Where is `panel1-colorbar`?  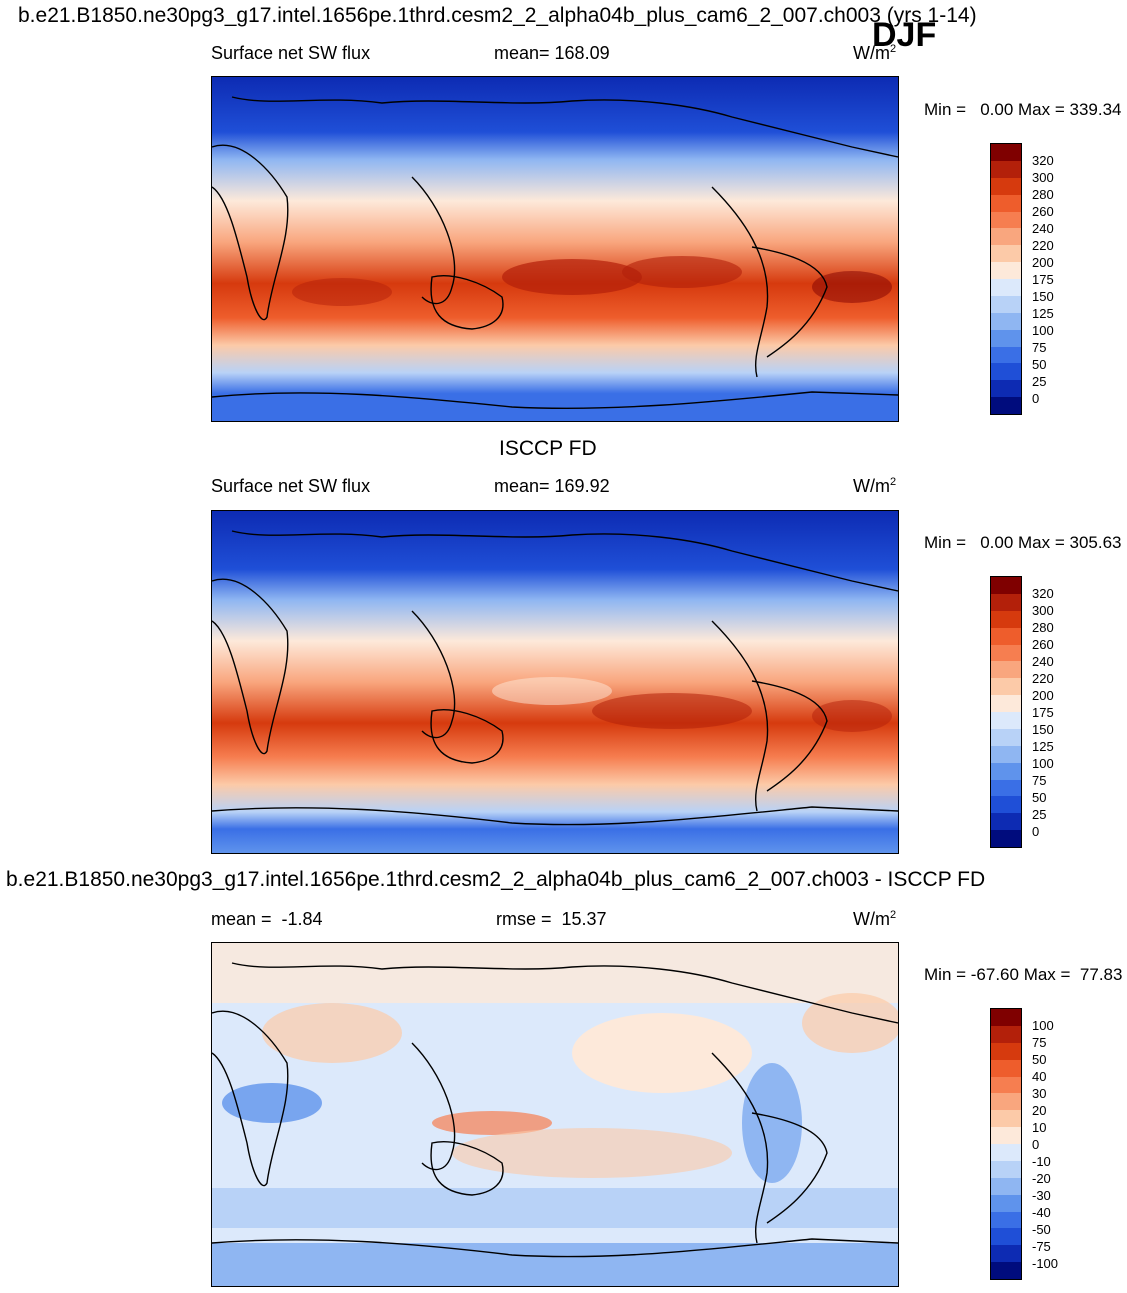 panel1-colorbar is located at coordinates (1006, 279).